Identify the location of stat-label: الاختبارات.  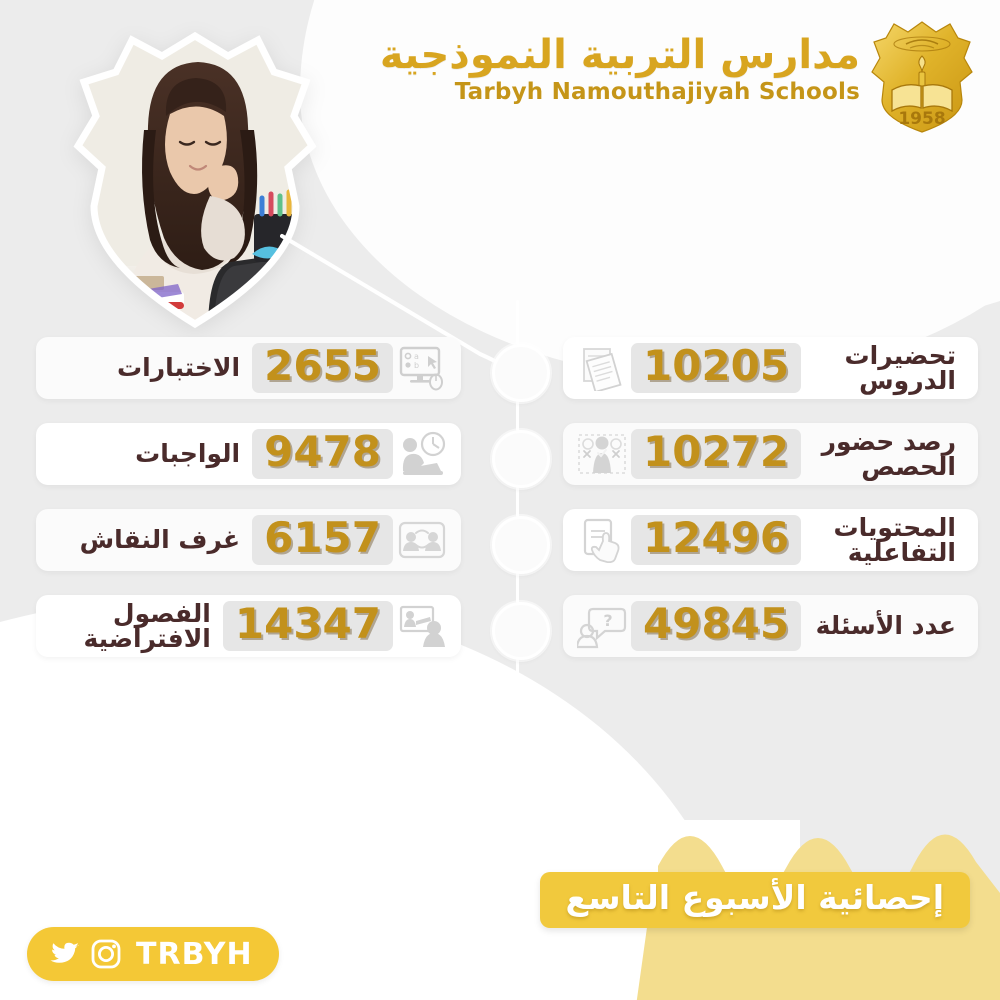
(179, 368).